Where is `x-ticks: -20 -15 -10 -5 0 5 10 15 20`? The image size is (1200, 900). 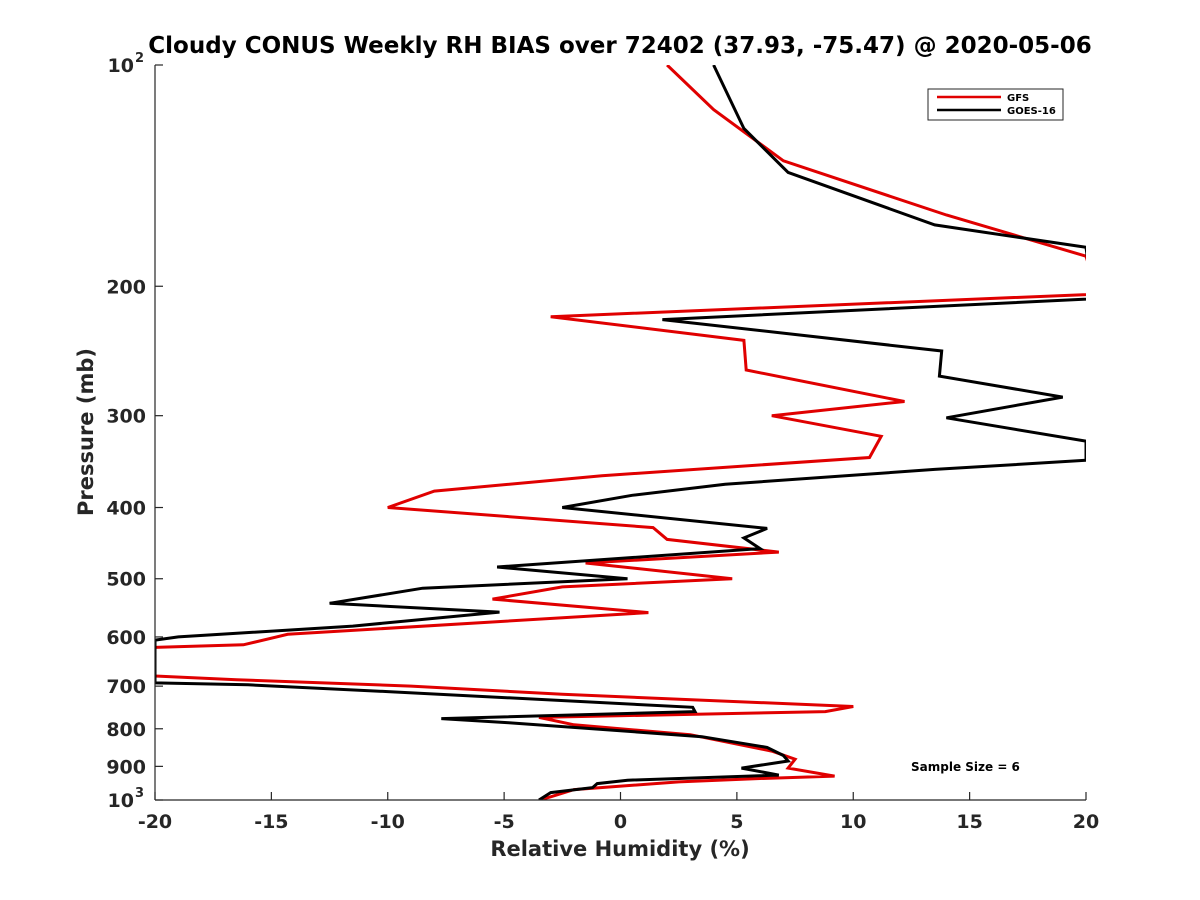
x-ticks: -20 -15 -10 -5 0 5 10 15 20 is located at coordinates (618, 812).